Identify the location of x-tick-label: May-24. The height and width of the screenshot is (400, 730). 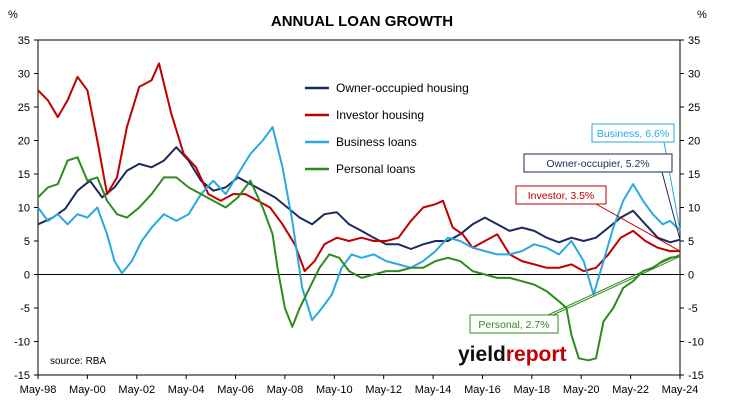
(680, 390).